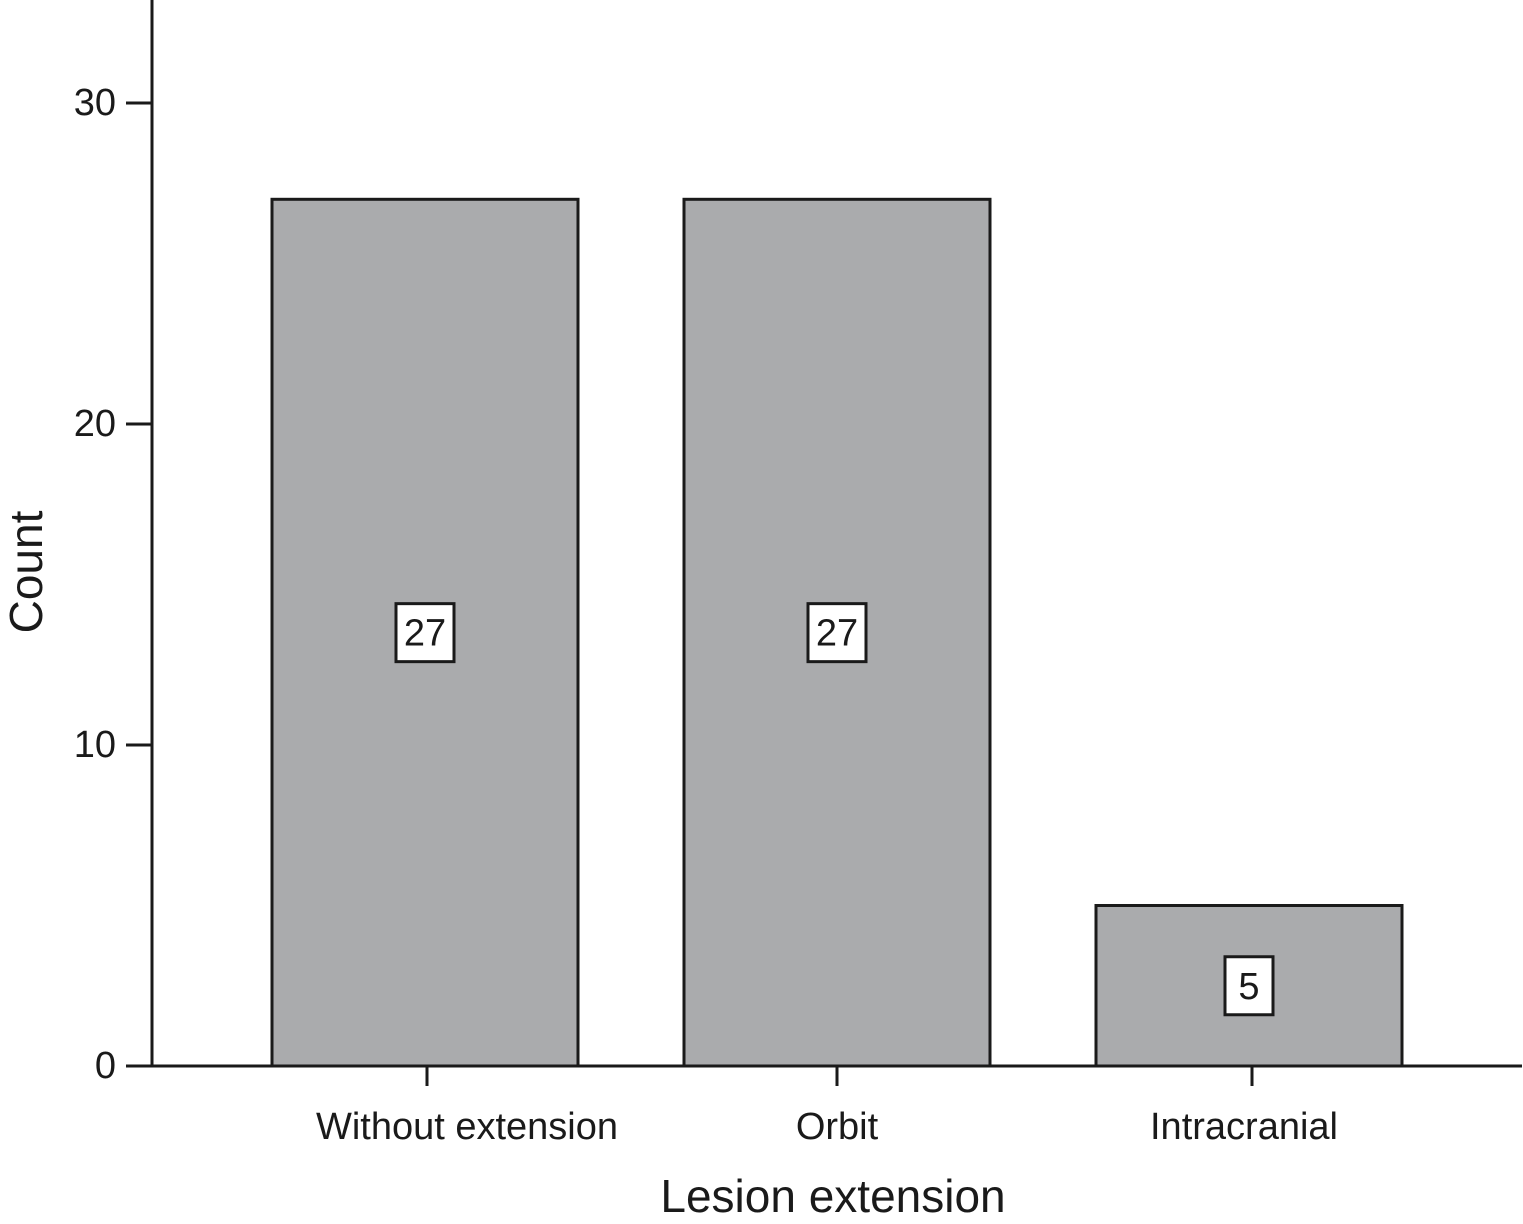 This screenshot has height=1224, width=1523. I want to click on y-axis-title: Count, so click(26, 571).